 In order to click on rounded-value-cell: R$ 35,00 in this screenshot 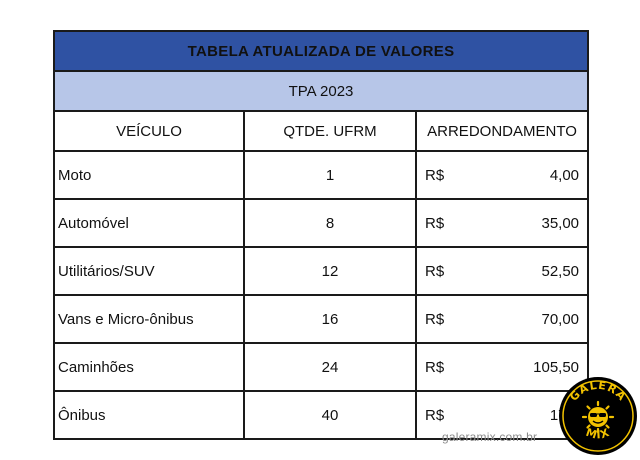, I will do `click(502, 223)`.